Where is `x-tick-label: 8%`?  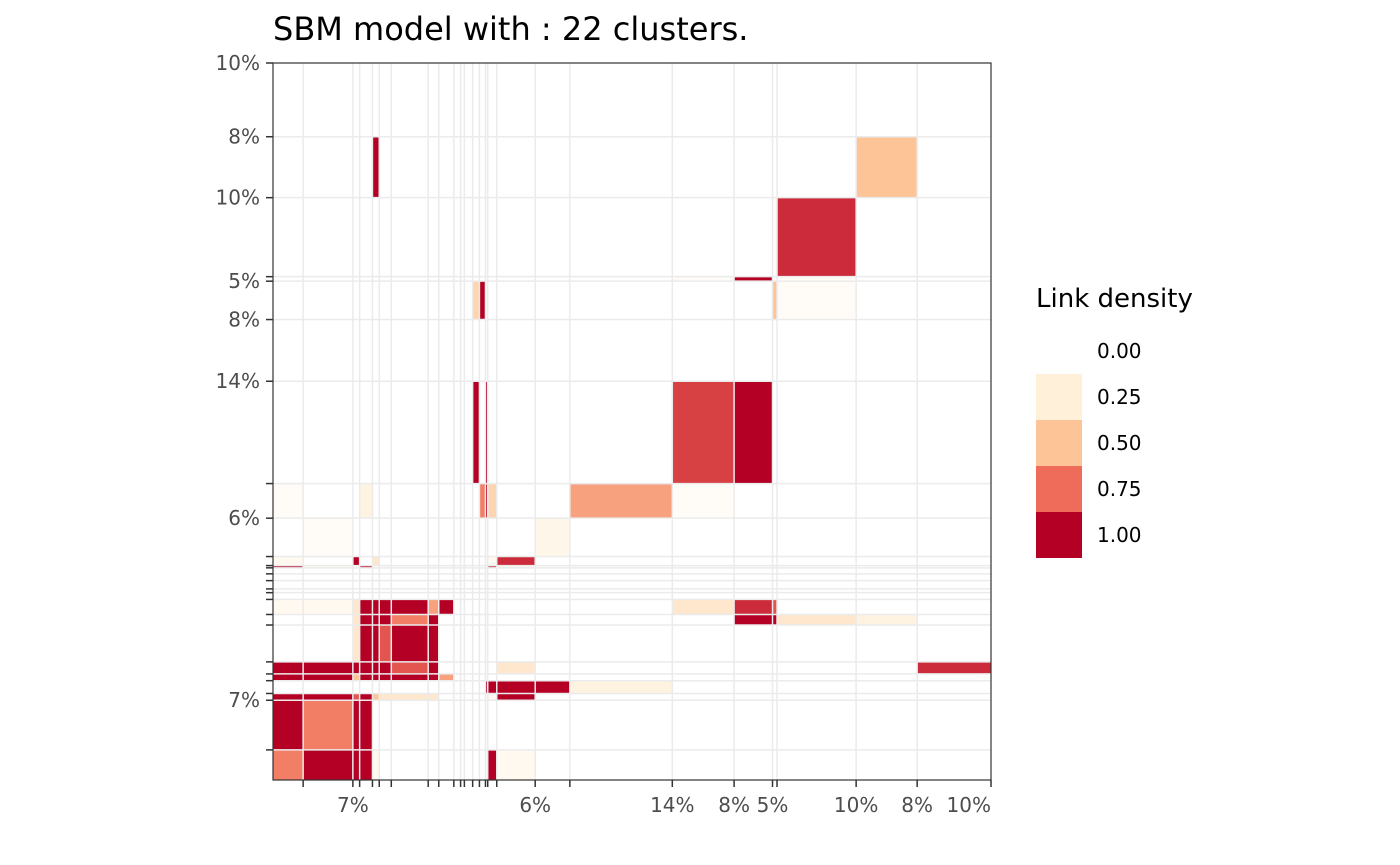
x-tick-label: 8% is located at coordinates (734, 805).